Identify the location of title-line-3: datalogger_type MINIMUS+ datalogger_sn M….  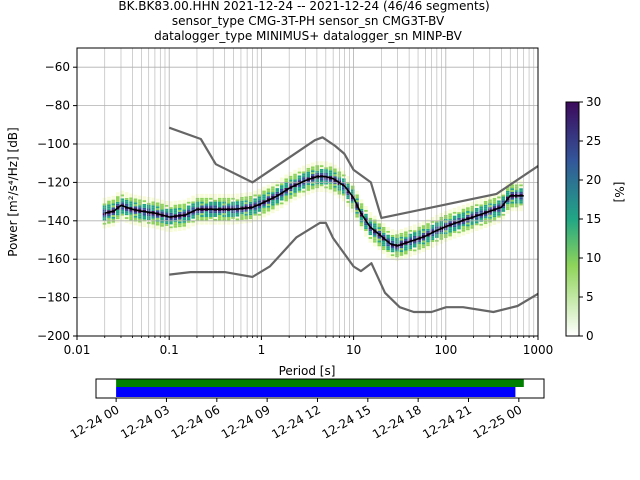
(308, 36).